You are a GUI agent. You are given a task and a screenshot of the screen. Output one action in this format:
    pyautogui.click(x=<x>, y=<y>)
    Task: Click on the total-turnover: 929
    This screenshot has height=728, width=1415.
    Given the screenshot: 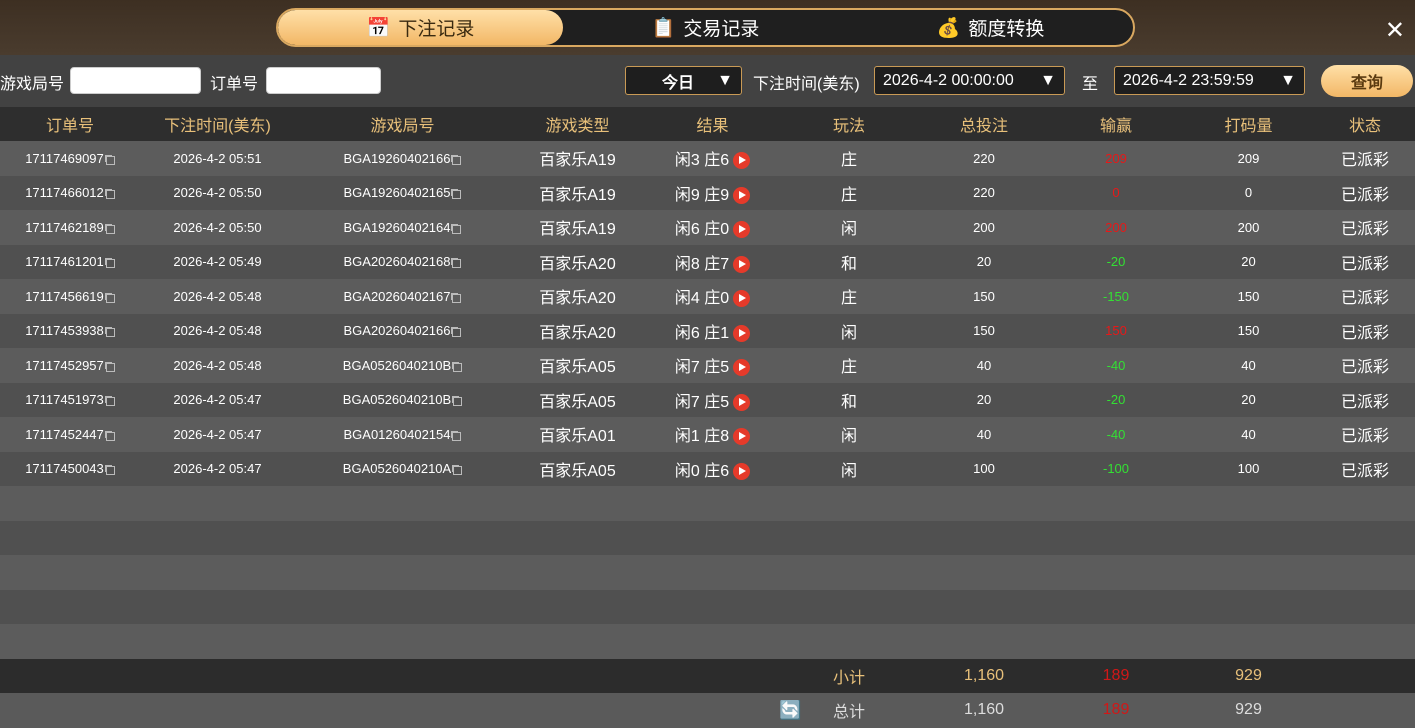 What is the action you would take?
    pyautogui.click(x=1248, y=710)
    